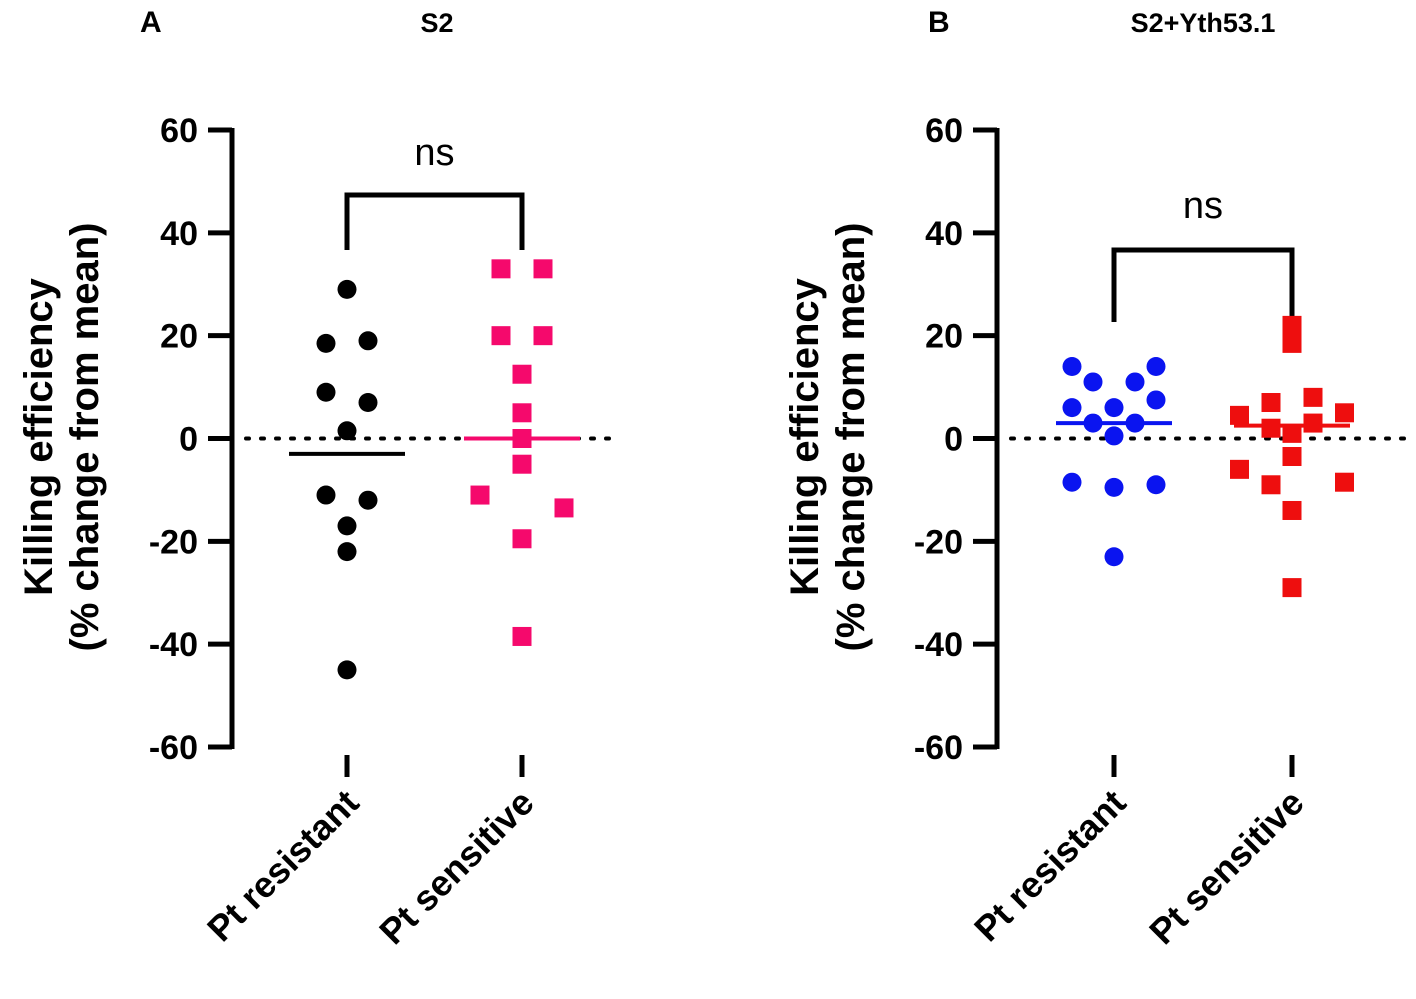 The height and width of the screenshot is (999, 1416). I want to click on panel-letter: A, so click(151, 22).